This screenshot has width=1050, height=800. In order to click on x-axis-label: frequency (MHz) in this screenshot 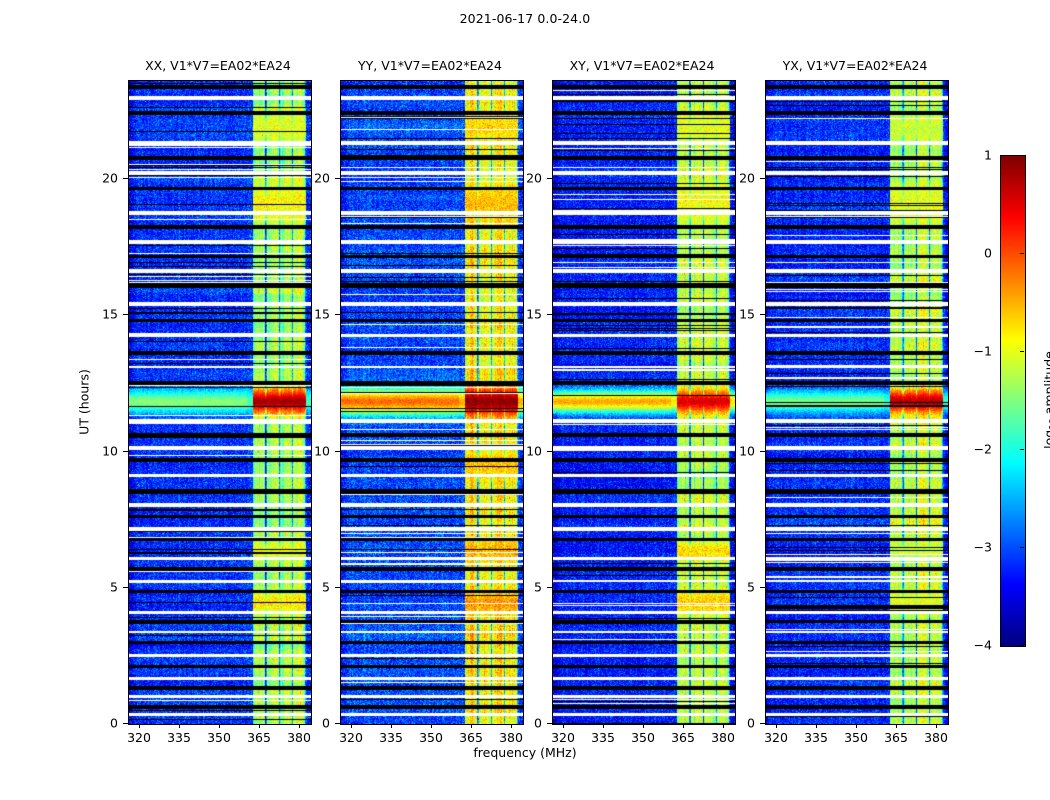, I will do `click(525, 752)`.